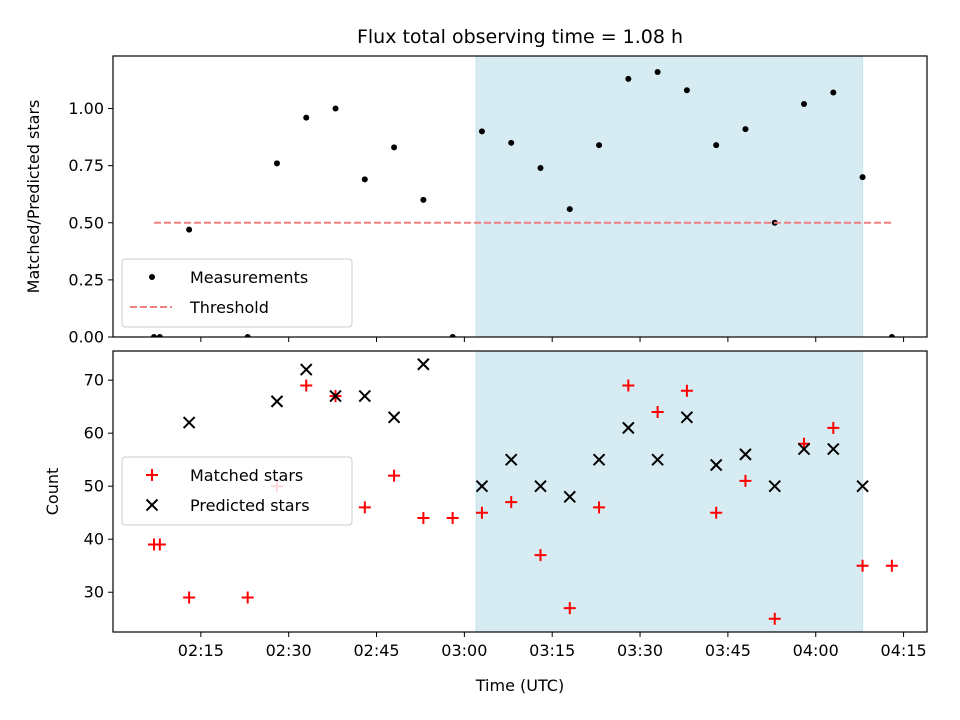  What do you see at coordinates (152, 505) in the screenshot?
I see `legend-marker-predicted-stars` at bounding box center [152, 505].